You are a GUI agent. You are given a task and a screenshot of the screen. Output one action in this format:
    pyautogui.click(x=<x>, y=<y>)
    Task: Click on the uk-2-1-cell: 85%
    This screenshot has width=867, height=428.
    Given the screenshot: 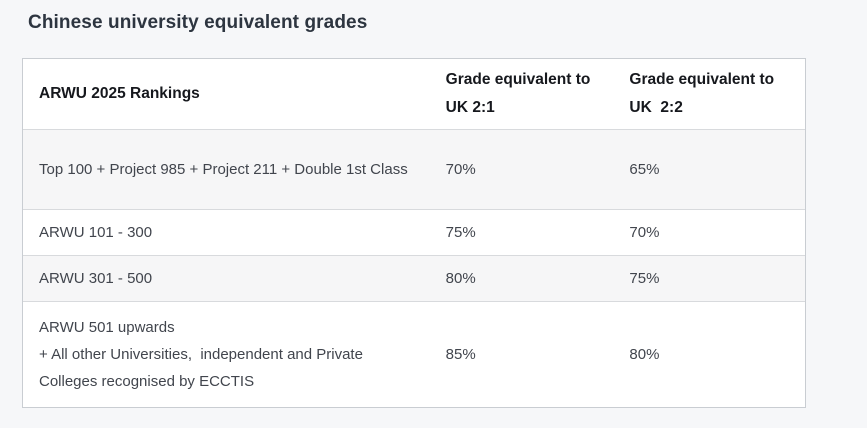 What is the action you would take?
    pyautogui.click(x=460, y=354)
    